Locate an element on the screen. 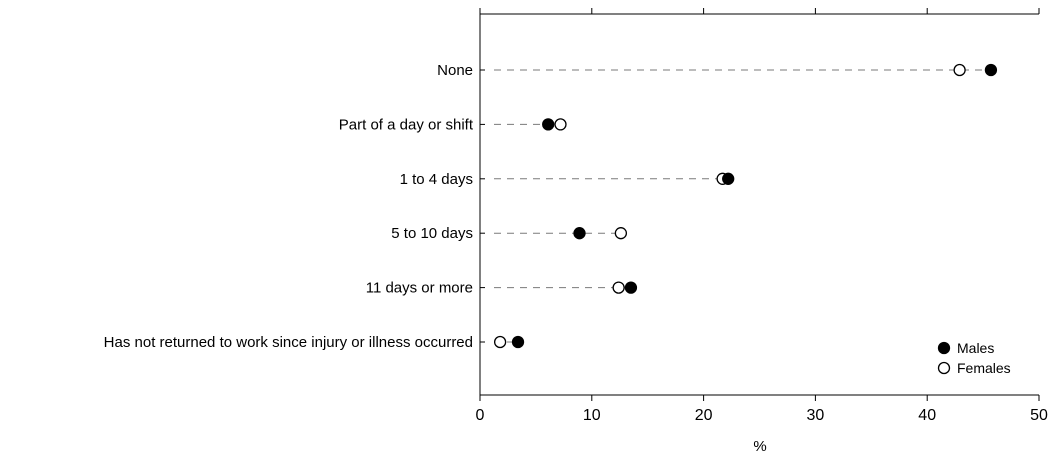 This screenshot has height=460, width=1056. x-tick-label: 10 is located at coordinates (592, 415).